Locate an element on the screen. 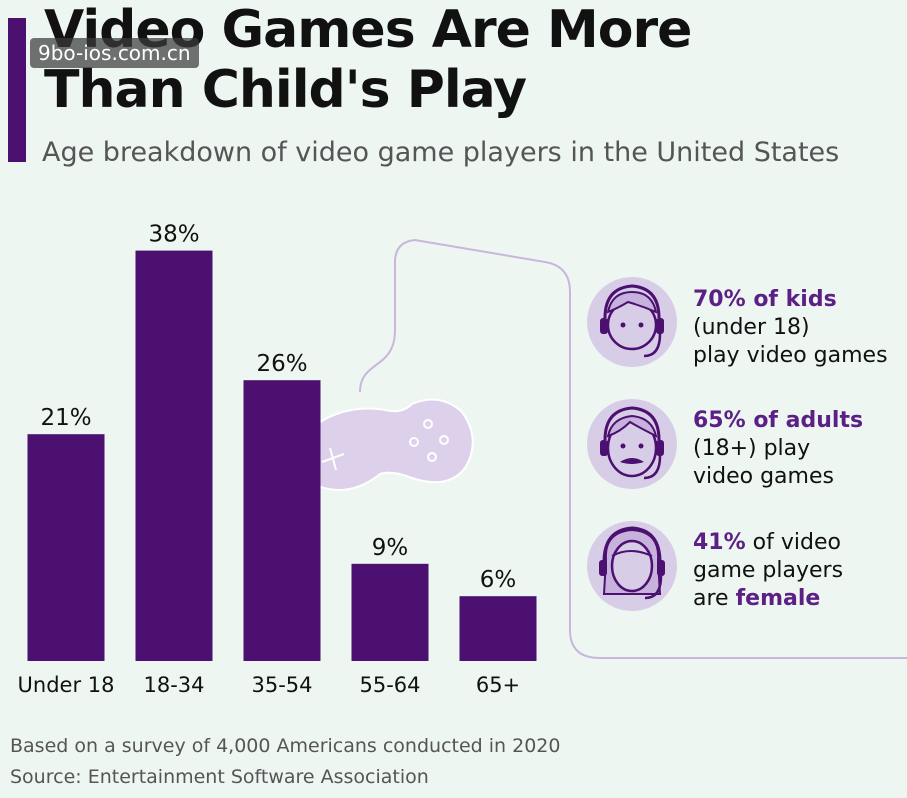 The image size is (907, 798). bar-value-label: 9% is located at coordinates (390, 548).